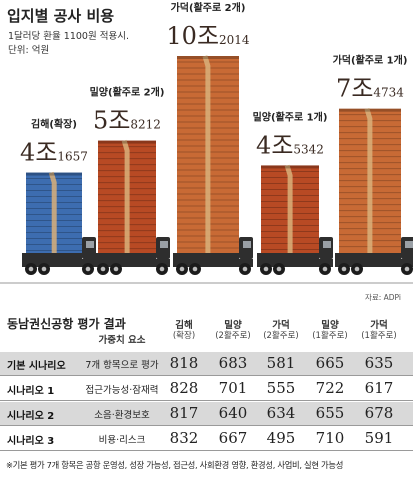 The width and height of the screenshot is (413, 478). I want to click on column-header-name: 밀양, so click(330, 325).